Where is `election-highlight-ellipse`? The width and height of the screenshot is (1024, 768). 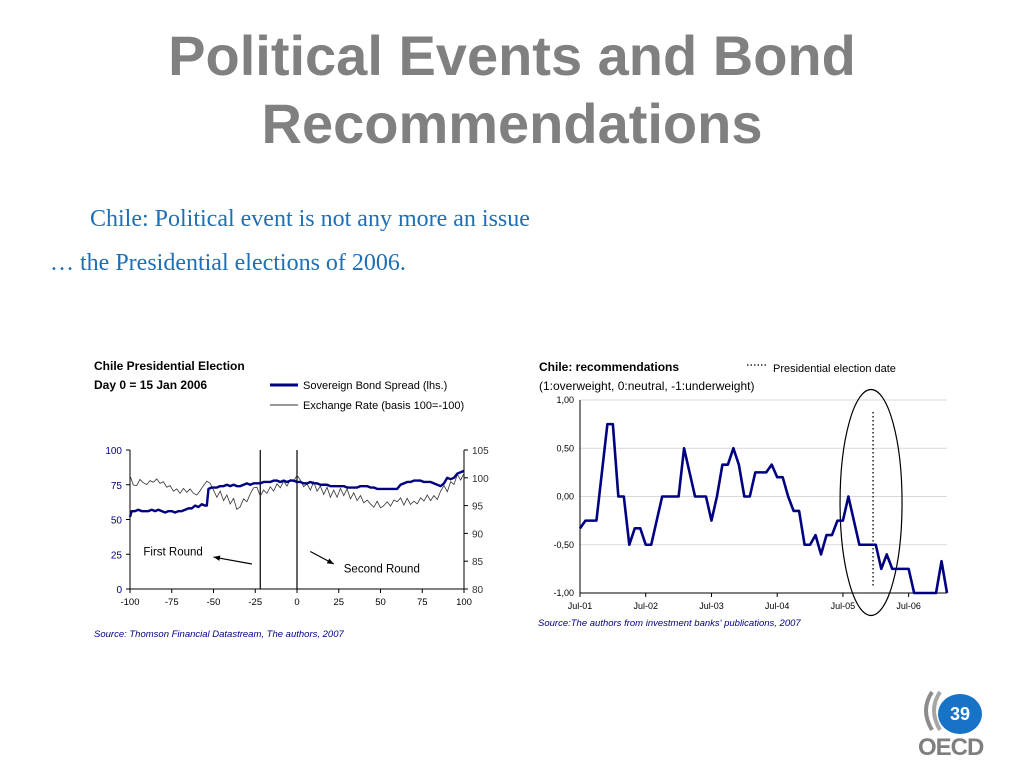 election-highlight-ellipse is located at coordinates (871, 502).